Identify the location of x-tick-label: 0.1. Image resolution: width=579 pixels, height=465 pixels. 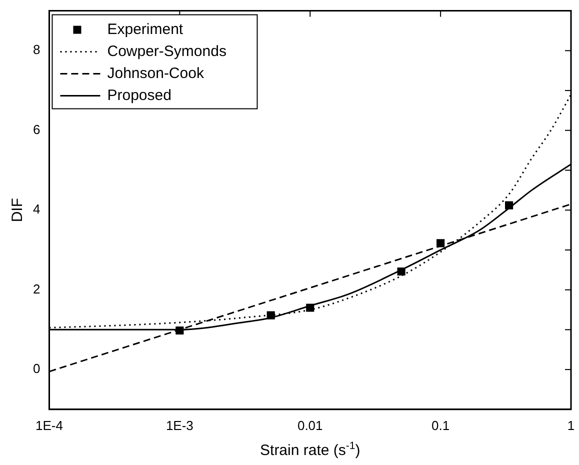
(441, 425).